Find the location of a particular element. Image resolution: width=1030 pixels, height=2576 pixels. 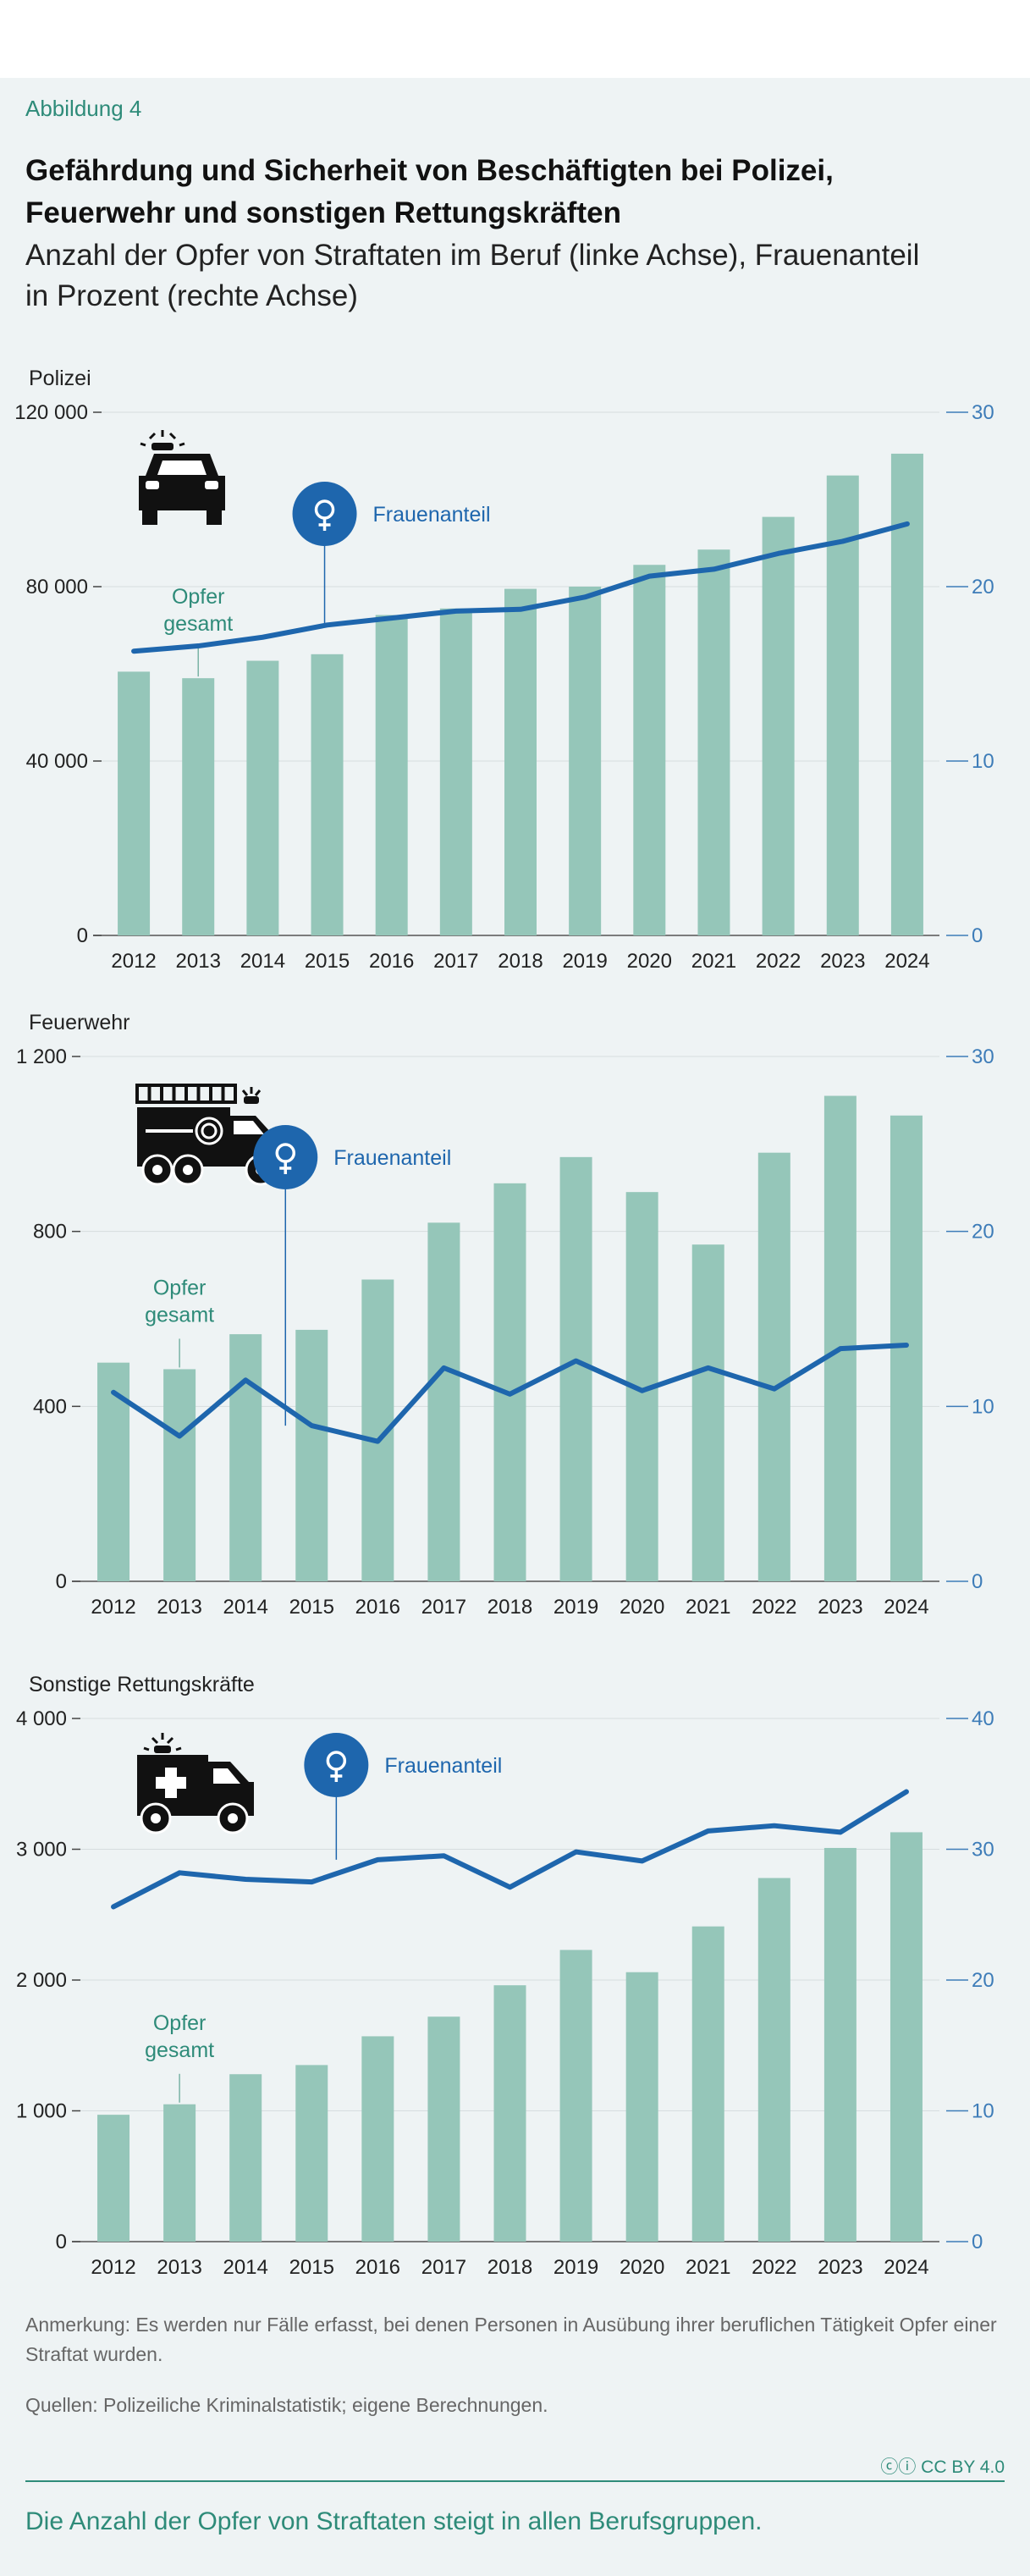

footer-divider is located at coordinates (515, 2481).